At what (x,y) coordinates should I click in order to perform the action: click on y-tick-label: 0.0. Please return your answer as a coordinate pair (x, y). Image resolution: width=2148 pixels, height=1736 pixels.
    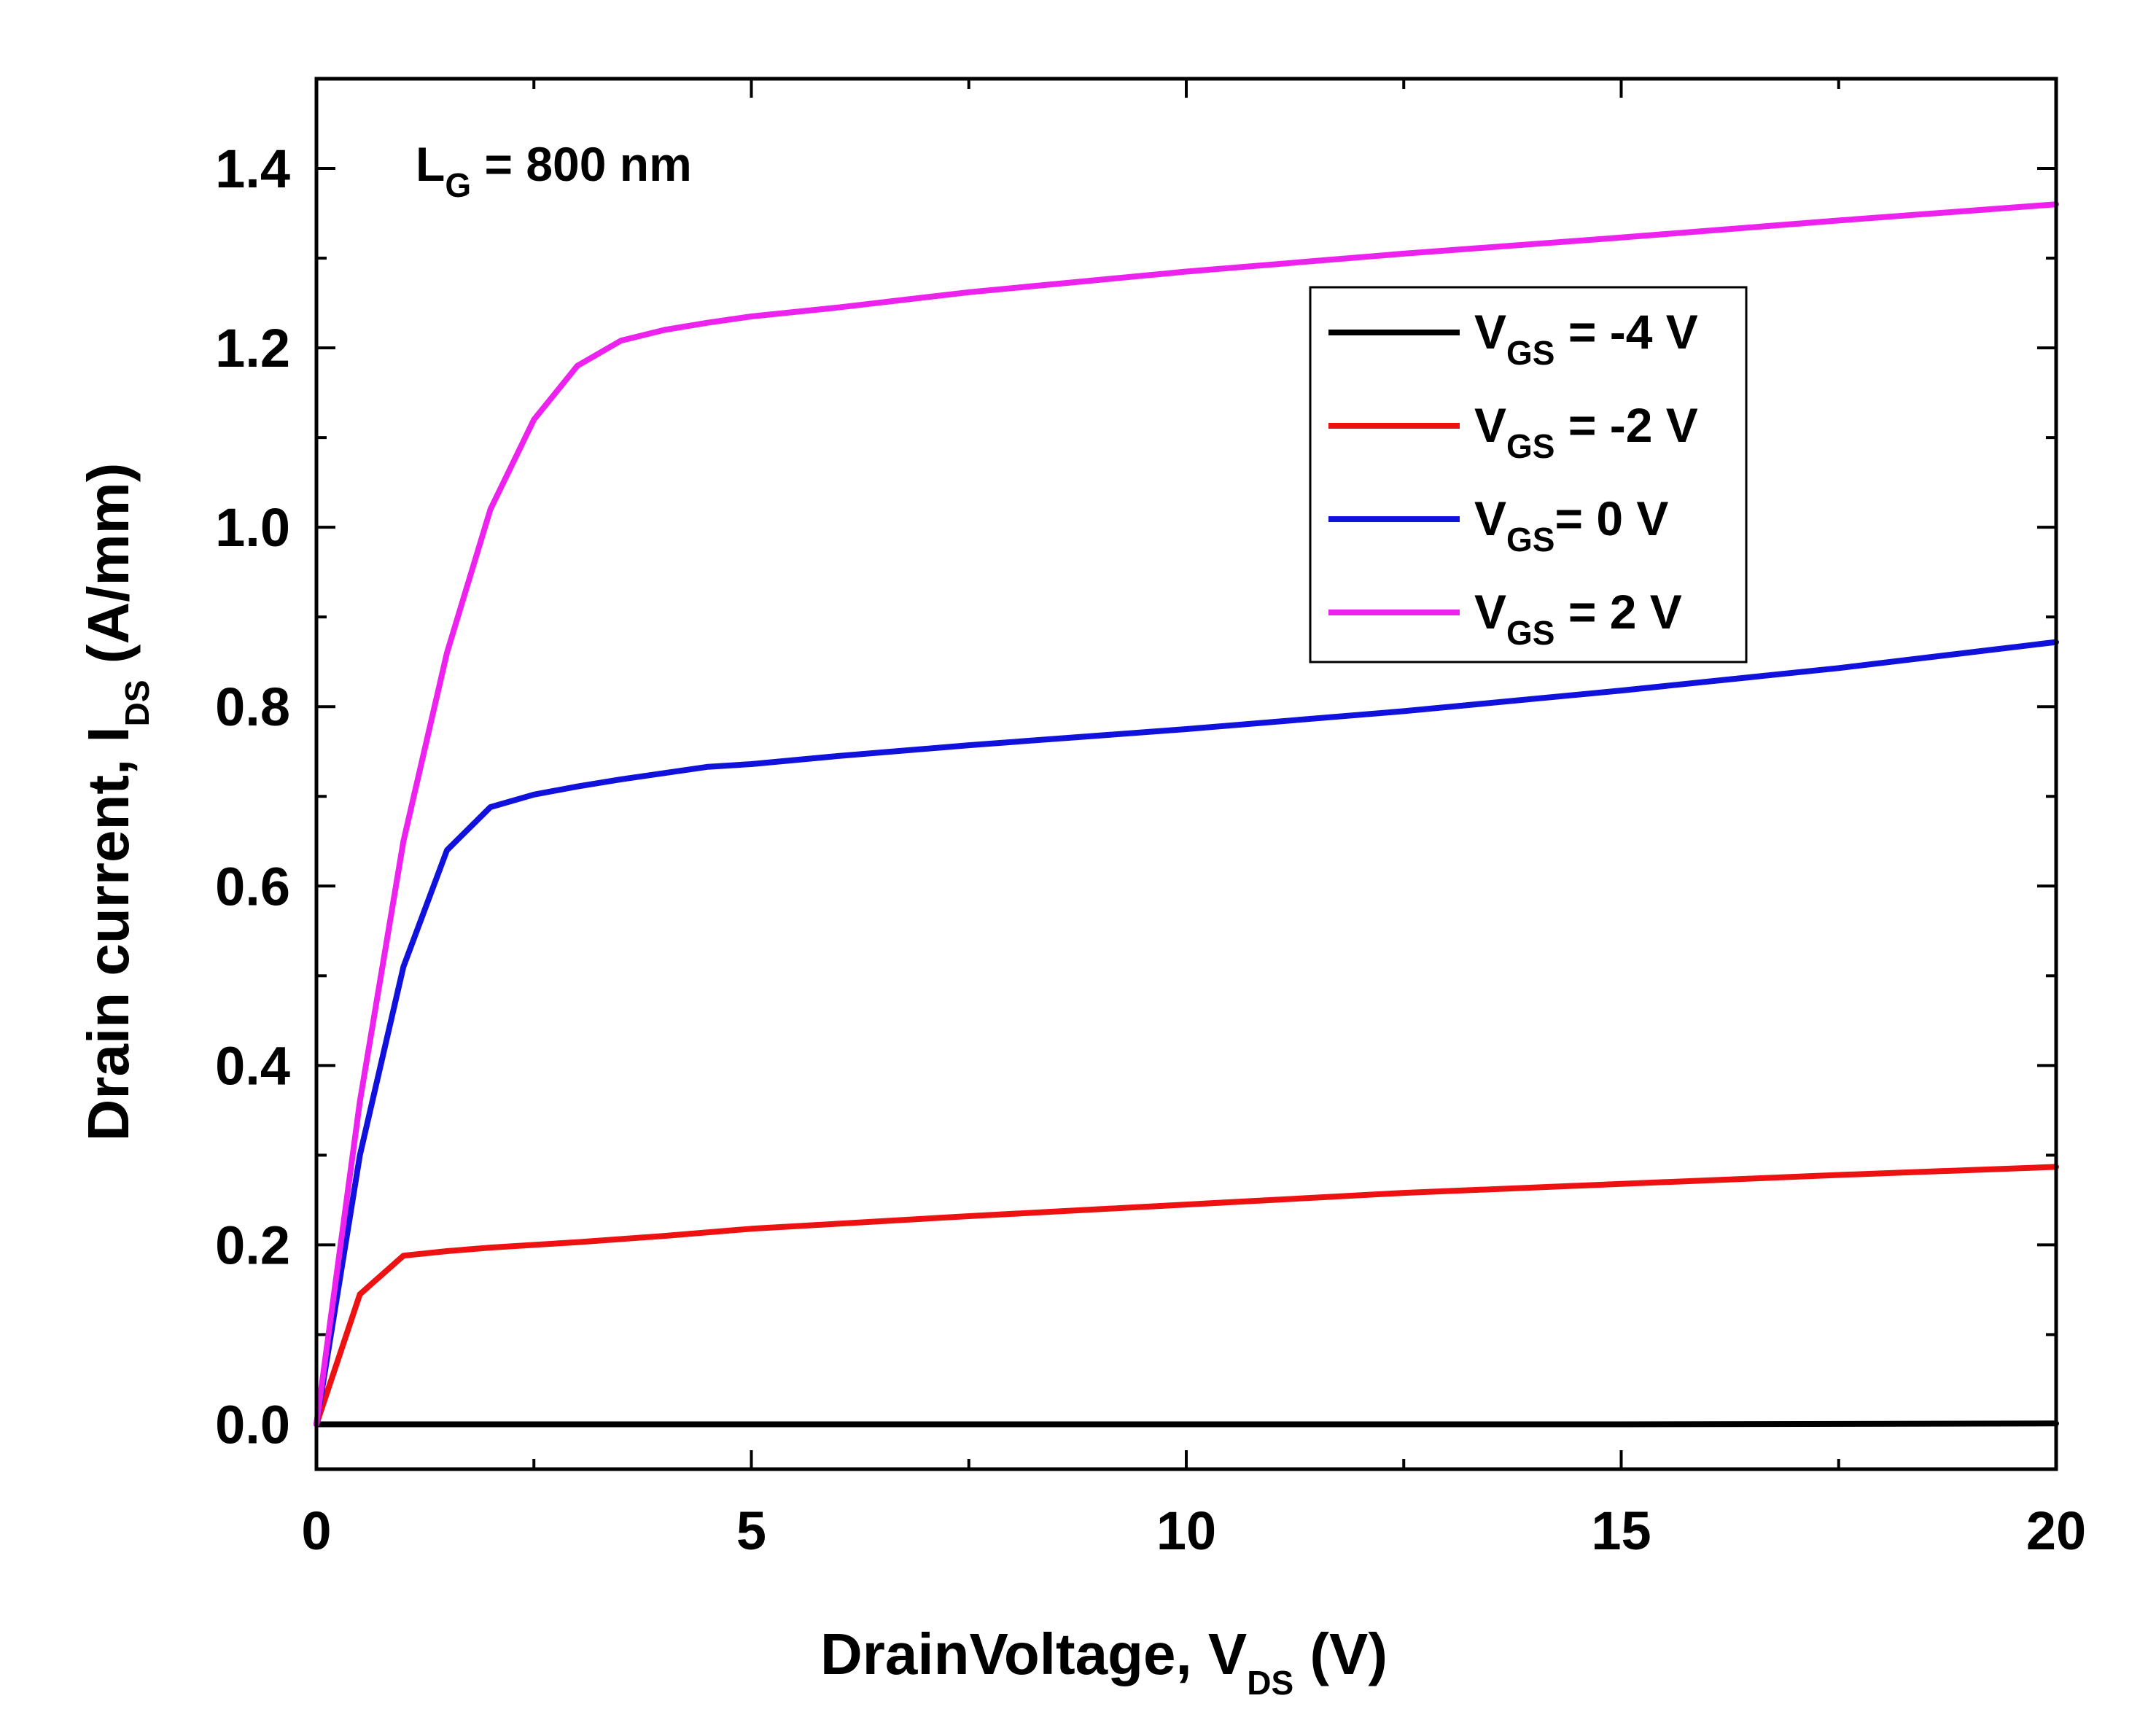
    Looking at the image, I should click on (252, 1424).